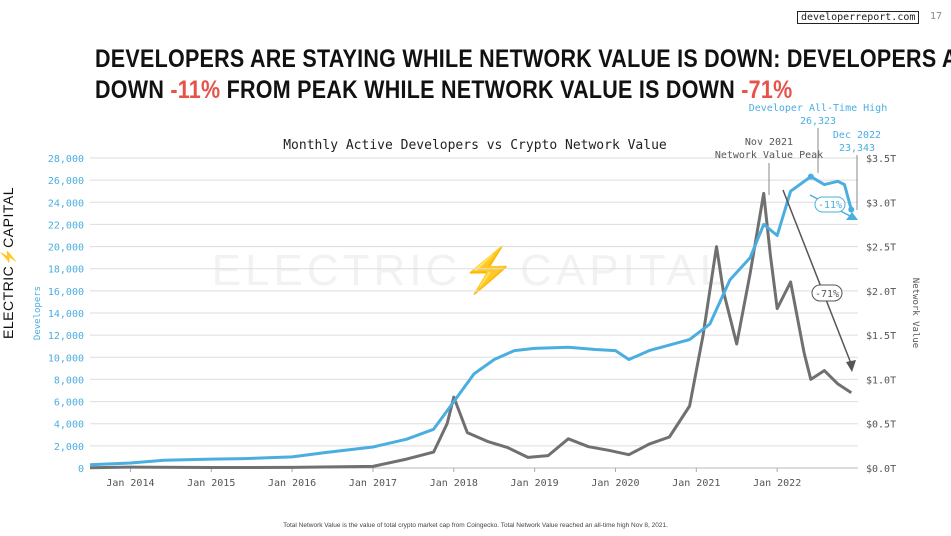  I want to click on dev-change-text: -11%, so click(830, 205).